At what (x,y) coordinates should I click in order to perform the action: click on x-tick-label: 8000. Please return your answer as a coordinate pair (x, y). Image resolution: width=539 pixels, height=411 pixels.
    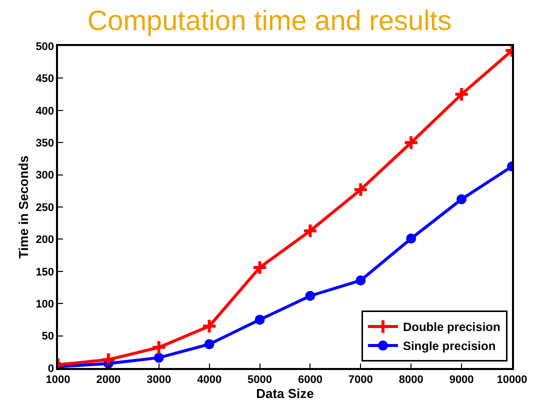
    Looking at the image, I should click on (411, 380).